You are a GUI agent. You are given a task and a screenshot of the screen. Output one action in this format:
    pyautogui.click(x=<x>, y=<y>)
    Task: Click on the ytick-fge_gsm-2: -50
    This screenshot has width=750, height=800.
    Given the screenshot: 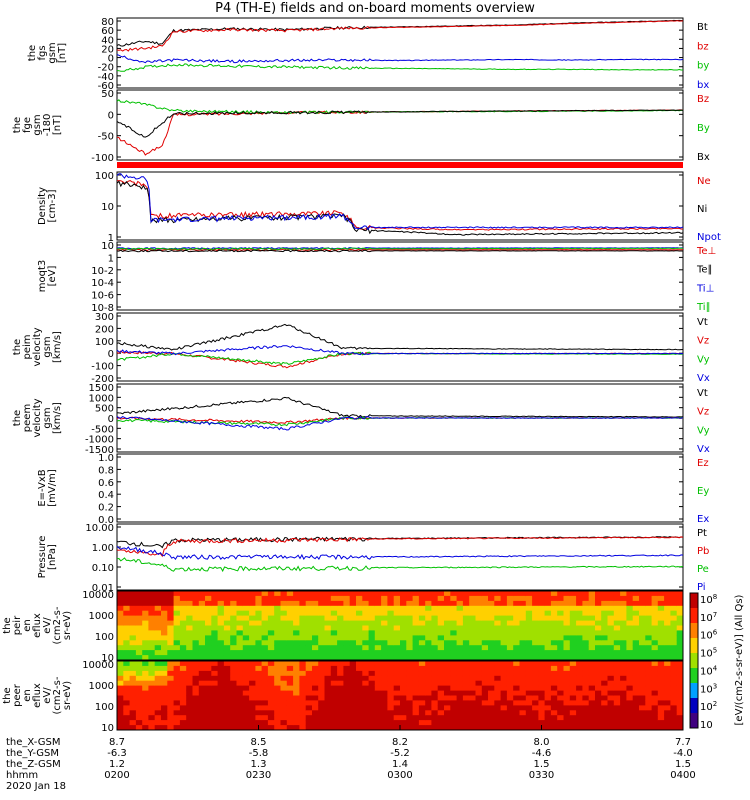 What is the action you would take?
    pyautogui.click(x=106, y=137)
    